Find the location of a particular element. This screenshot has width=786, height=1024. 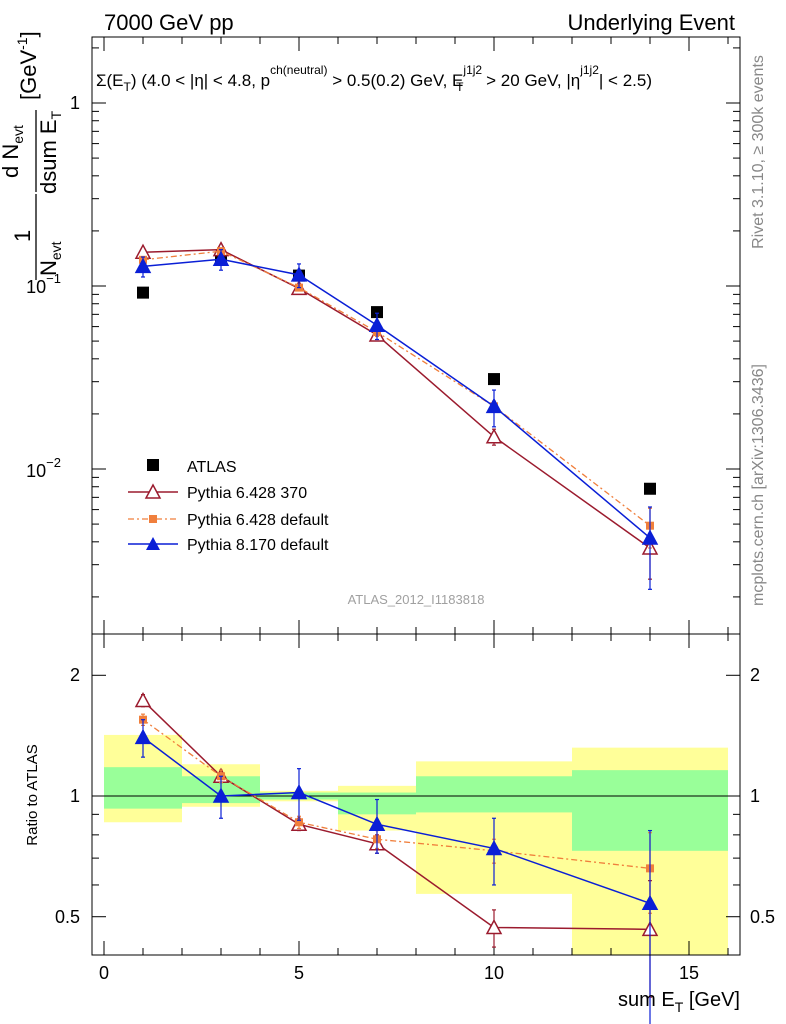

header-right: Underlying Event is located at coordinates (651, 22).